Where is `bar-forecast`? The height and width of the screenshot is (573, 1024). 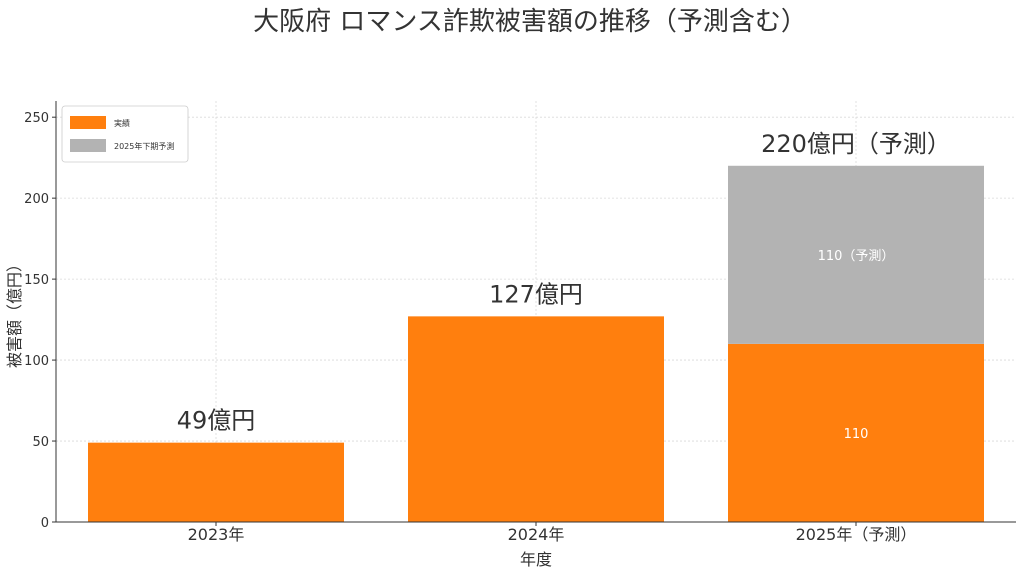
bar-forecast is located at coordinates (856, 254).